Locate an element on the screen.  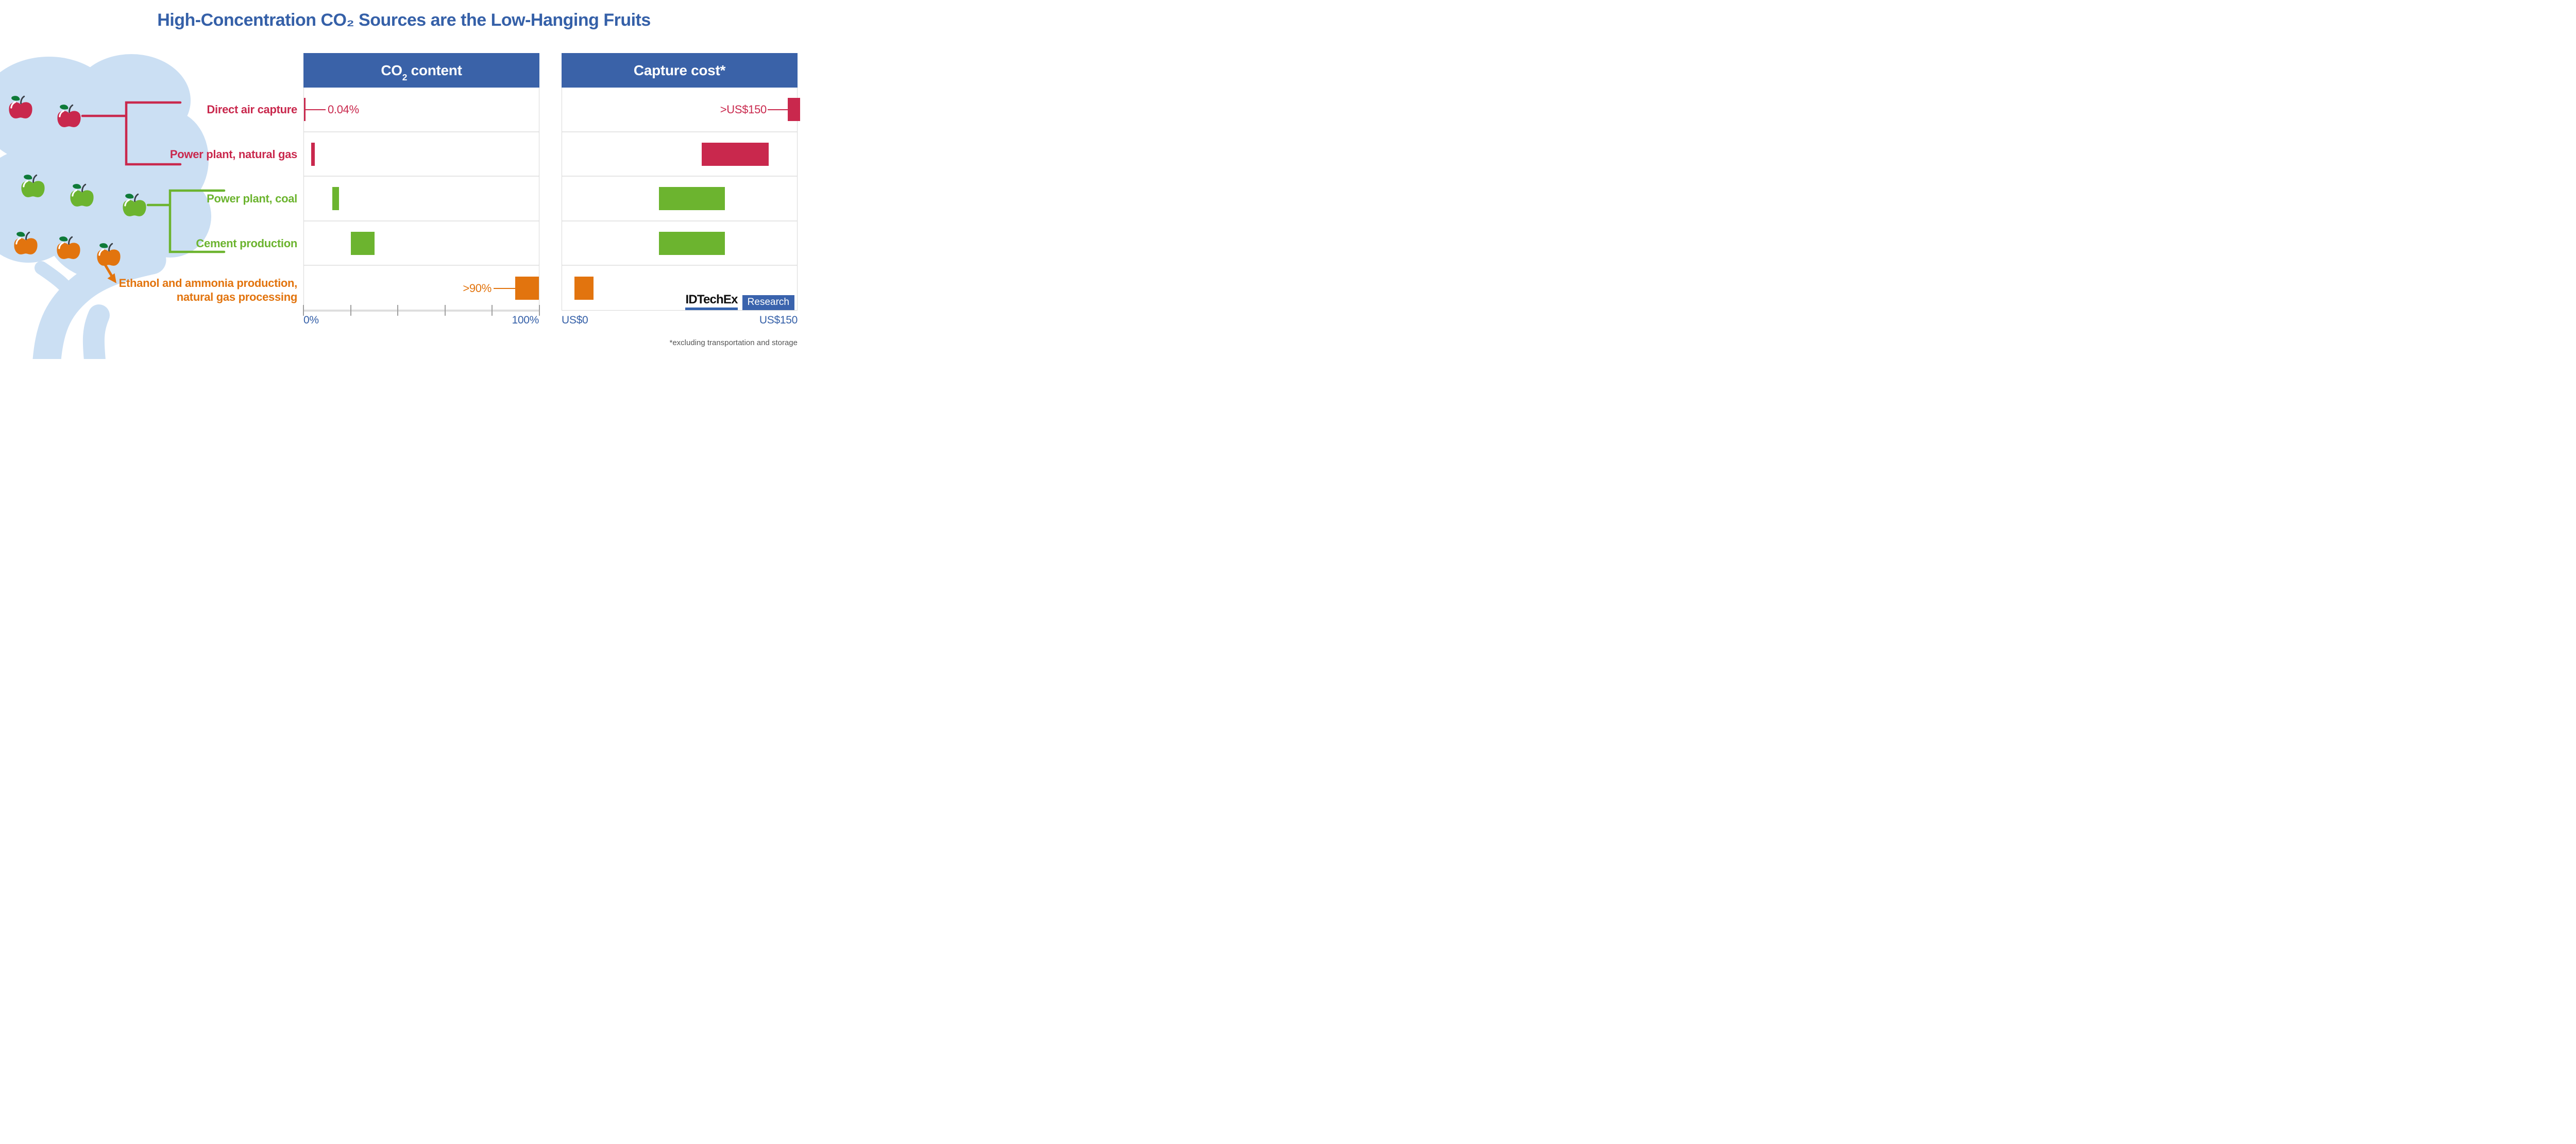
co2-content-panel: CO2 content is located at coordinates (421, 182).